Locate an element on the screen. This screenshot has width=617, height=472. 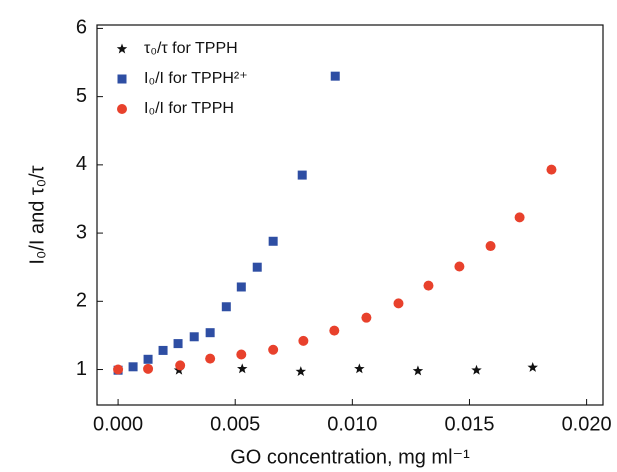
legend-label: I₀/I for TPPH²⁺ is located at coordinates (196, 78).